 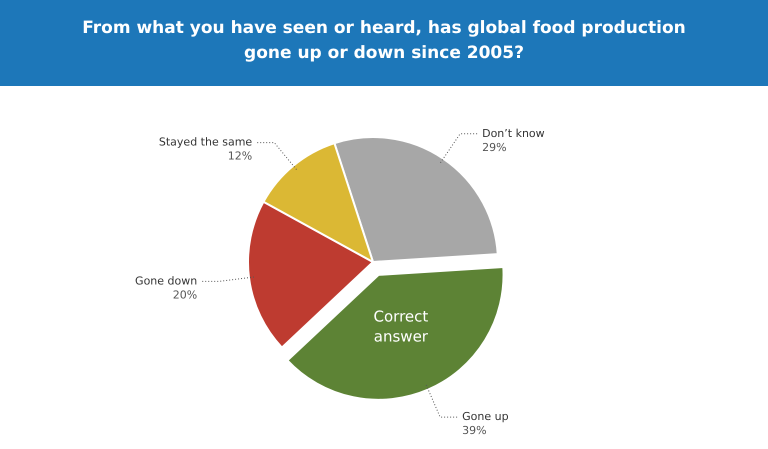 I want to click on data-label: 20%, so click(x=185, y=295).